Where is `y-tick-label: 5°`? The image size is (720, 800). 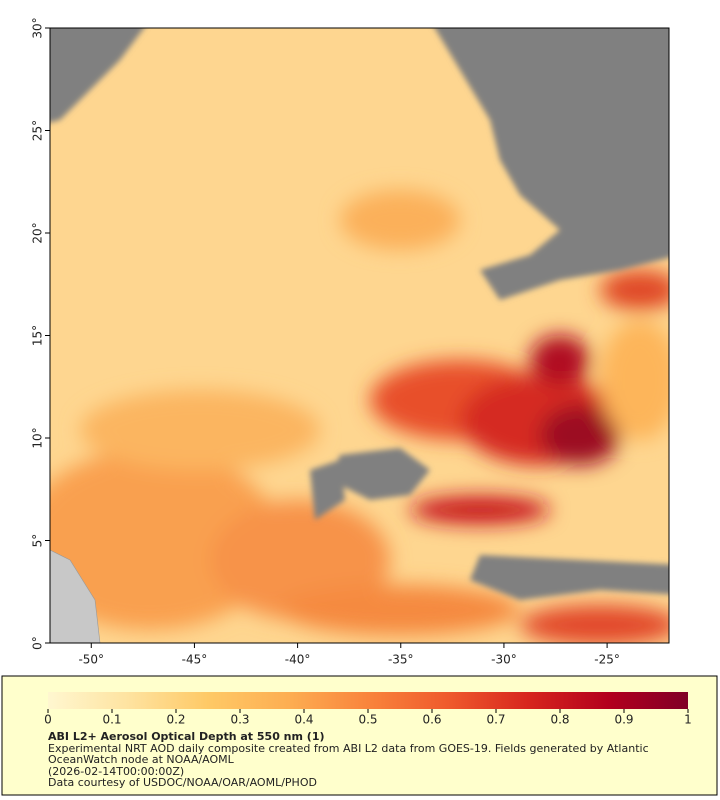
y-tick-label: 5° is located at coordinates (38, 541).